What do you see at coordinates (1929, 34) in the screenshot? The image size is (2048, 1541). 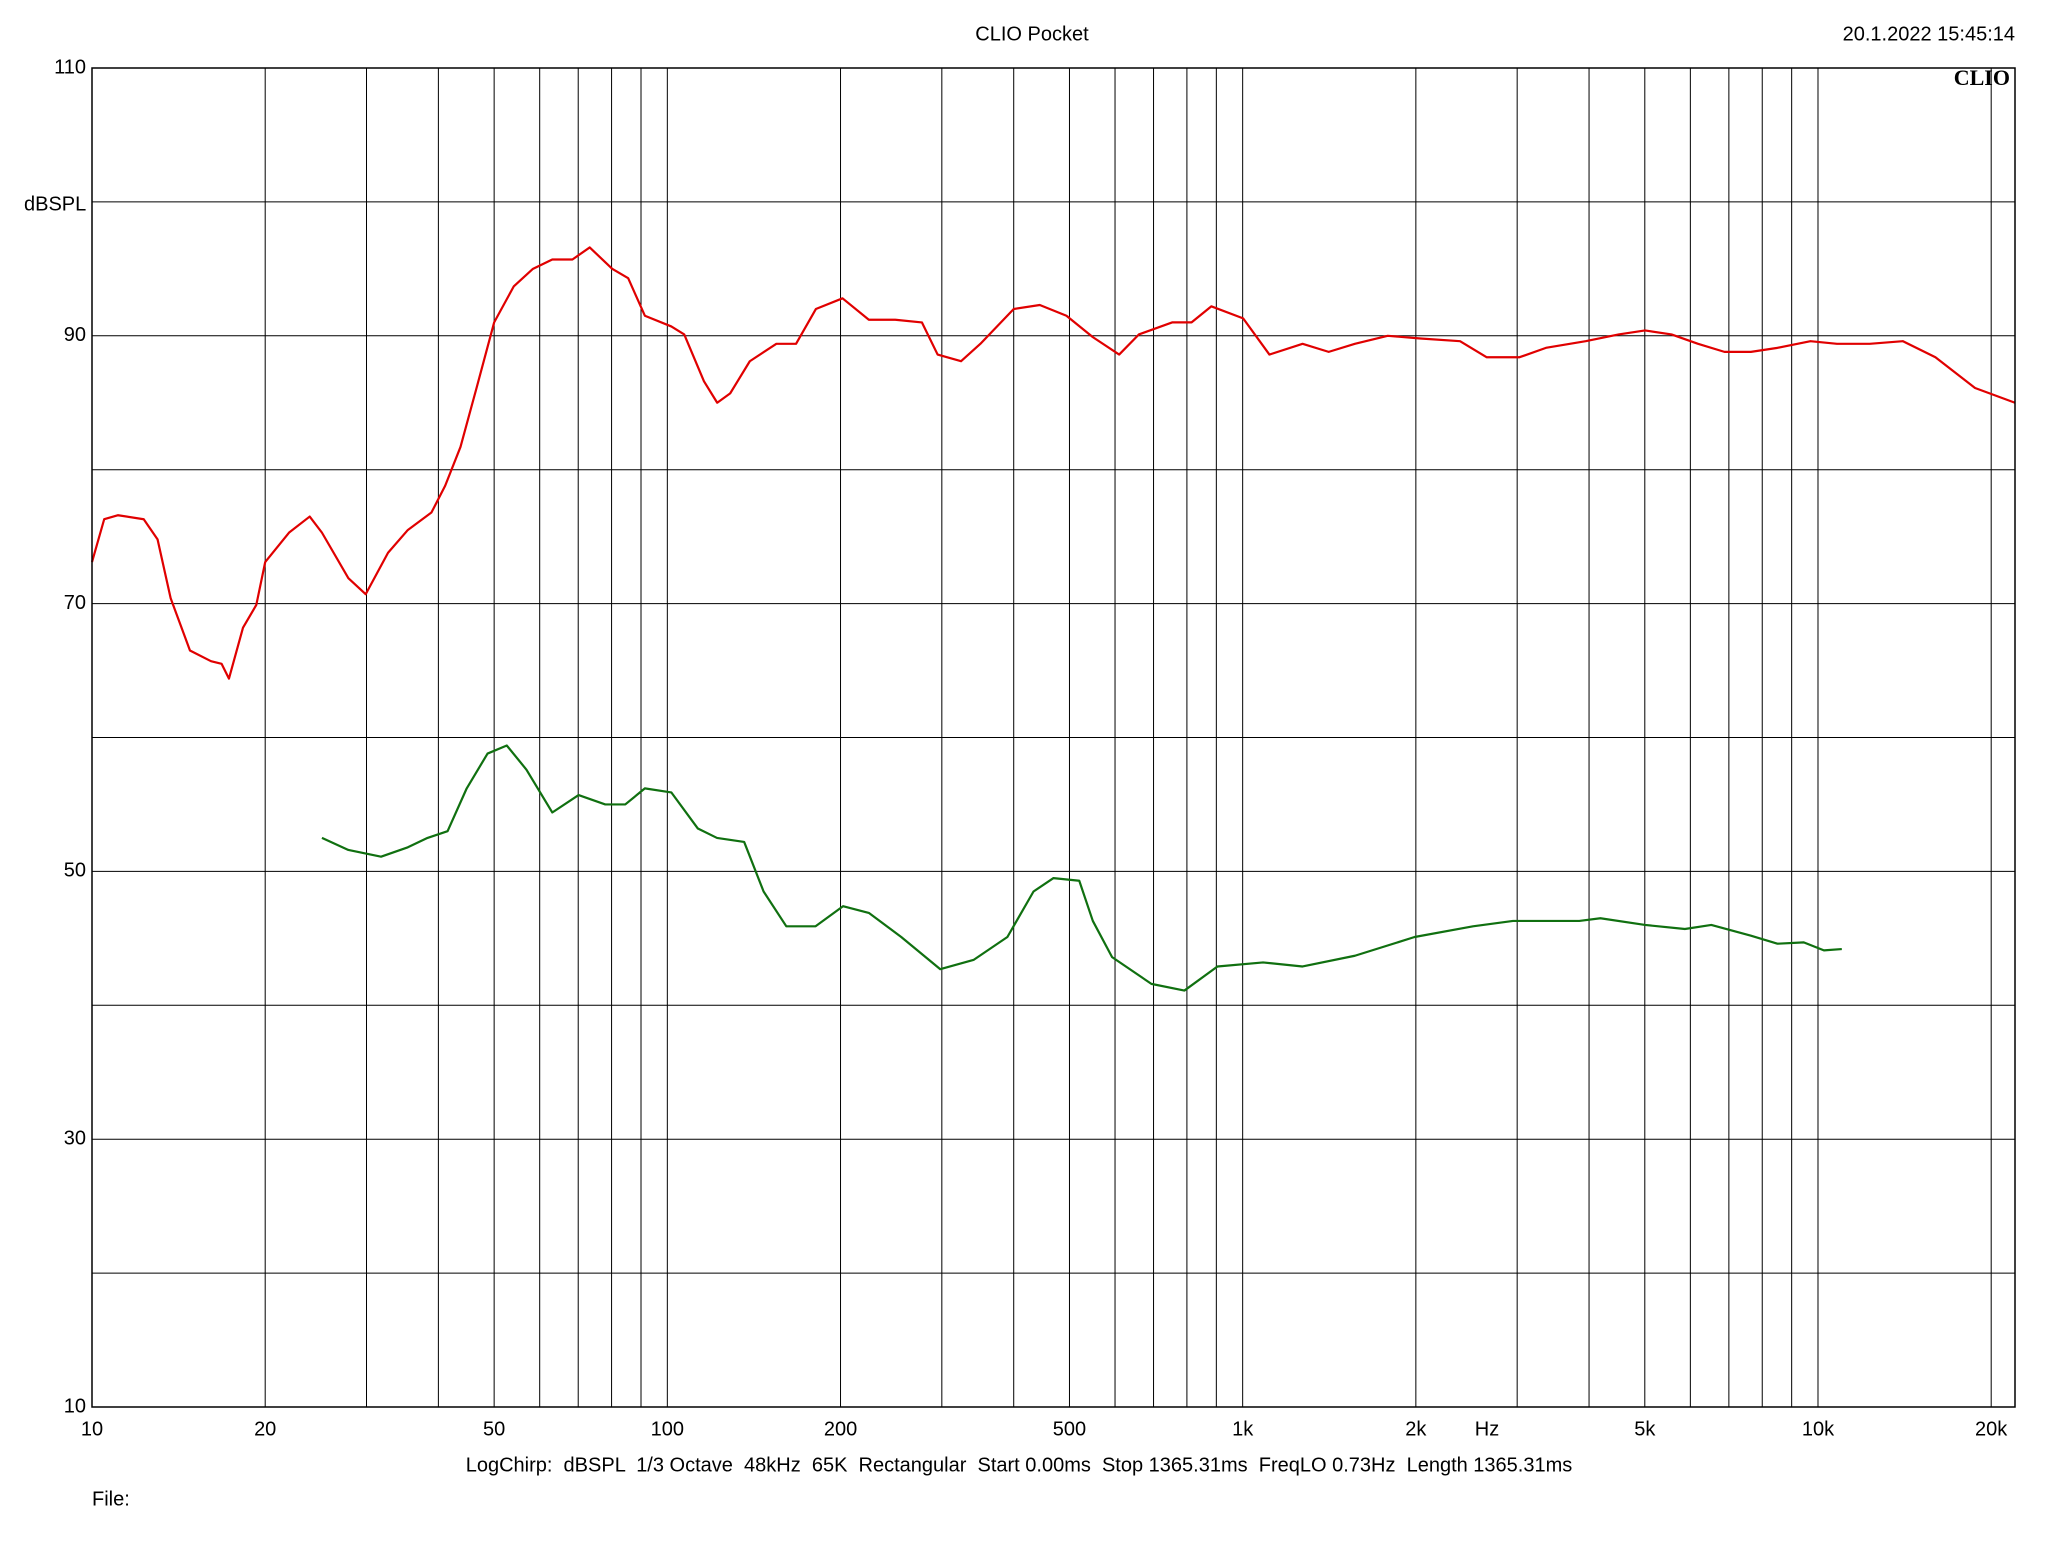 I see `timestamp: 20.1.2022 15:45:14` at bounding box center [1929, 34].